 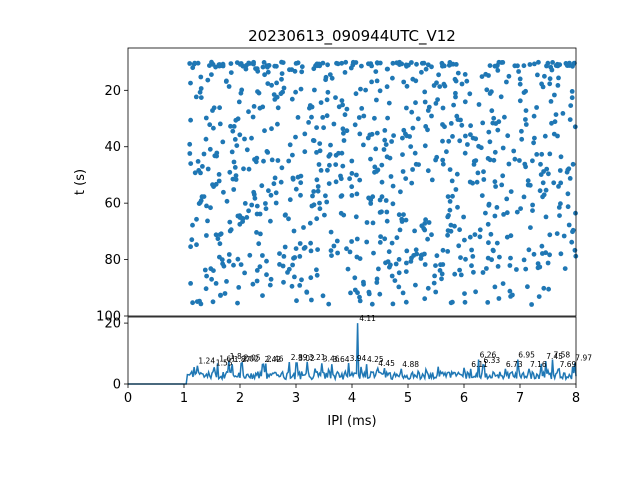 I want to click on x-tick-label: 5, so click(x=408, y=398).